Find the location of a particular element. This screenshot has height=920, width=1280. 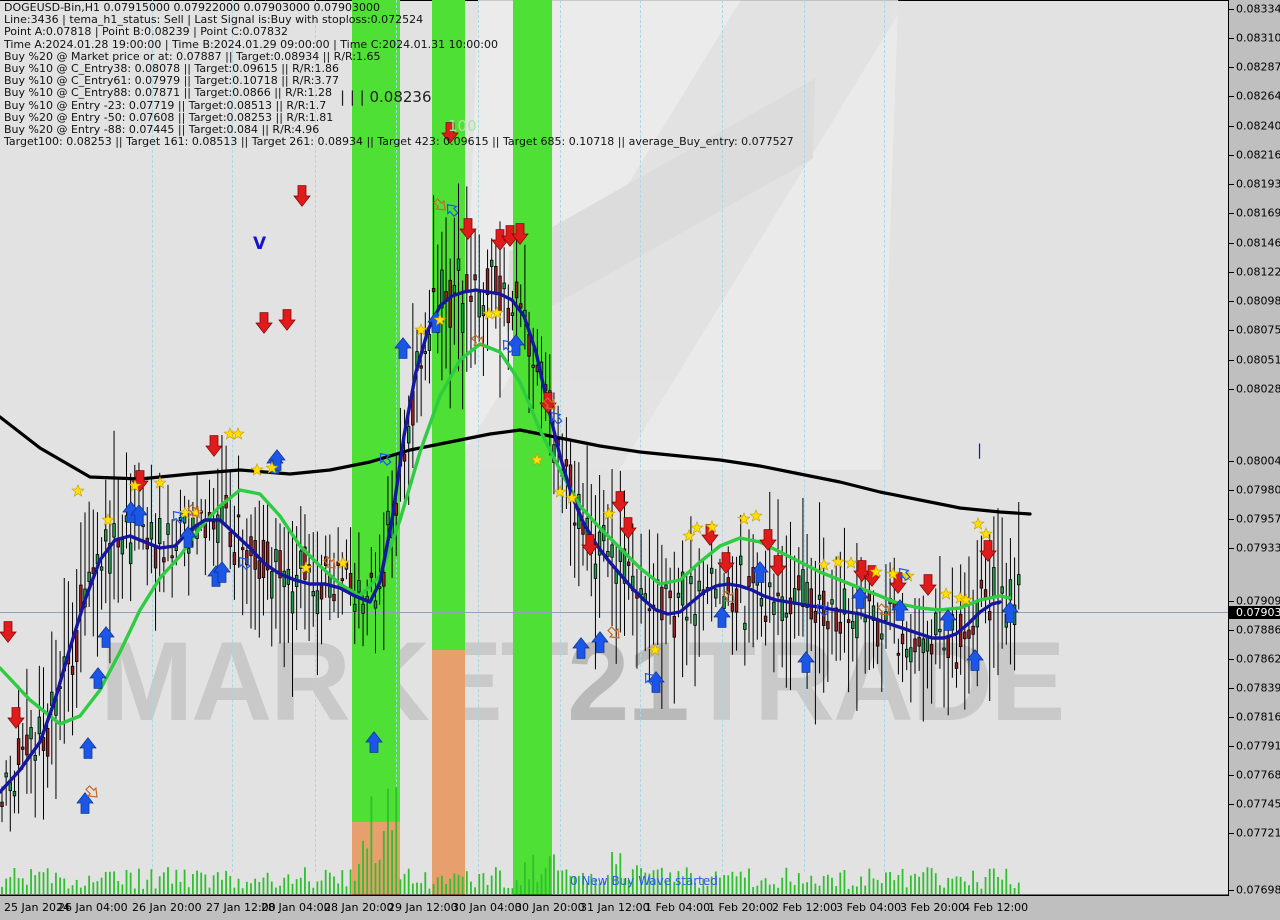

price-label-20: 0.07886 is located at coordinates (1258, 630).